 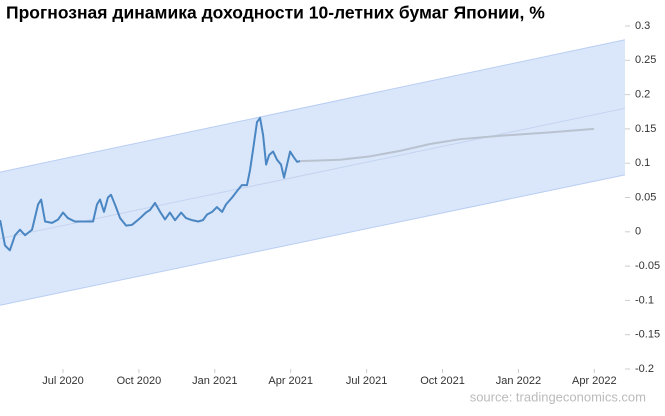 What do you see at coordinates (645, 197) in the screenshot?
I see `y-tick-label: 0.05` at bounding box center [645, 197].